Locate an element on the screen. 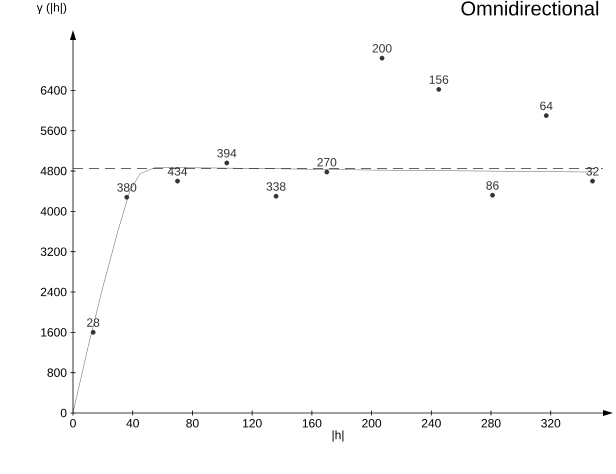 Image resolution: width=616 pixels, height=474 pixels. annotation: 394 is located at coordinates (226, 153).